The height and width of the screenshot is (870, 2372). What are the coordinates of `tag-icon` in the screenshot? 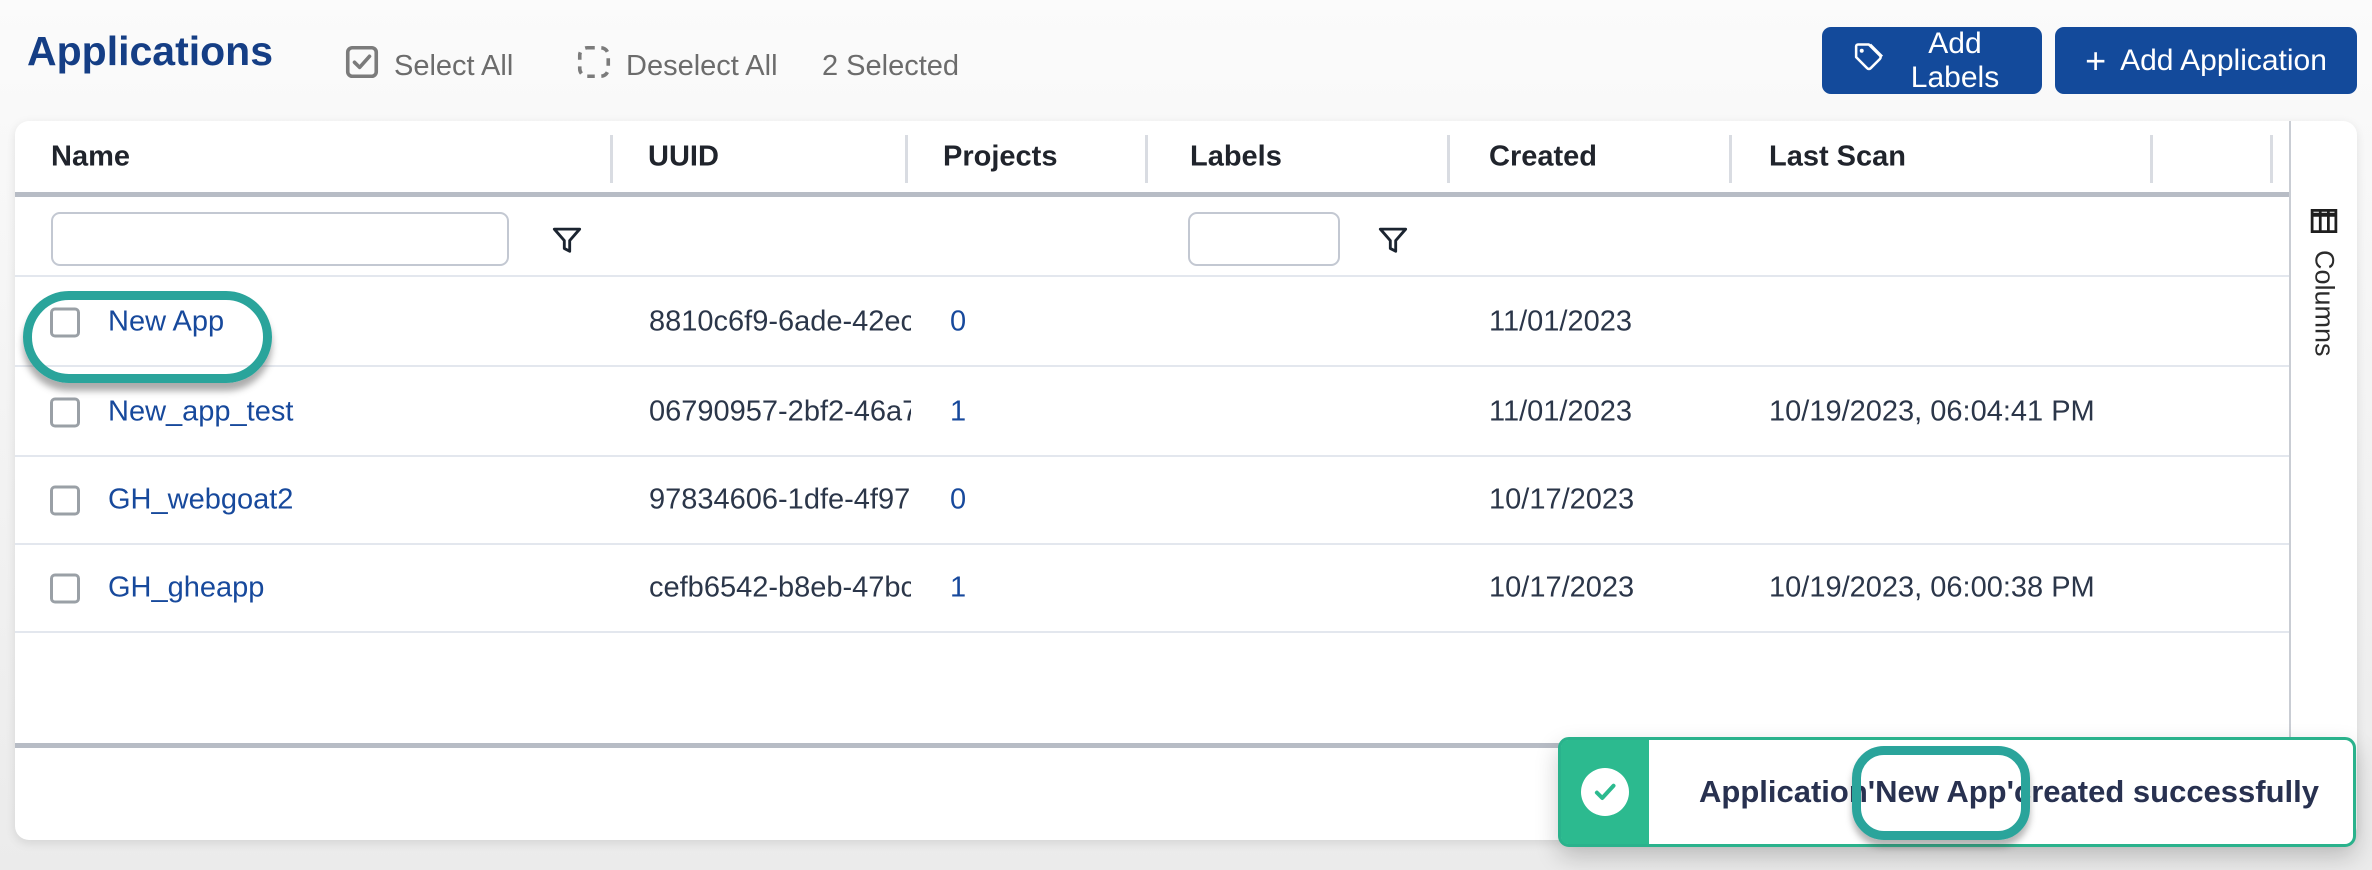 It's located at (1868, 61).